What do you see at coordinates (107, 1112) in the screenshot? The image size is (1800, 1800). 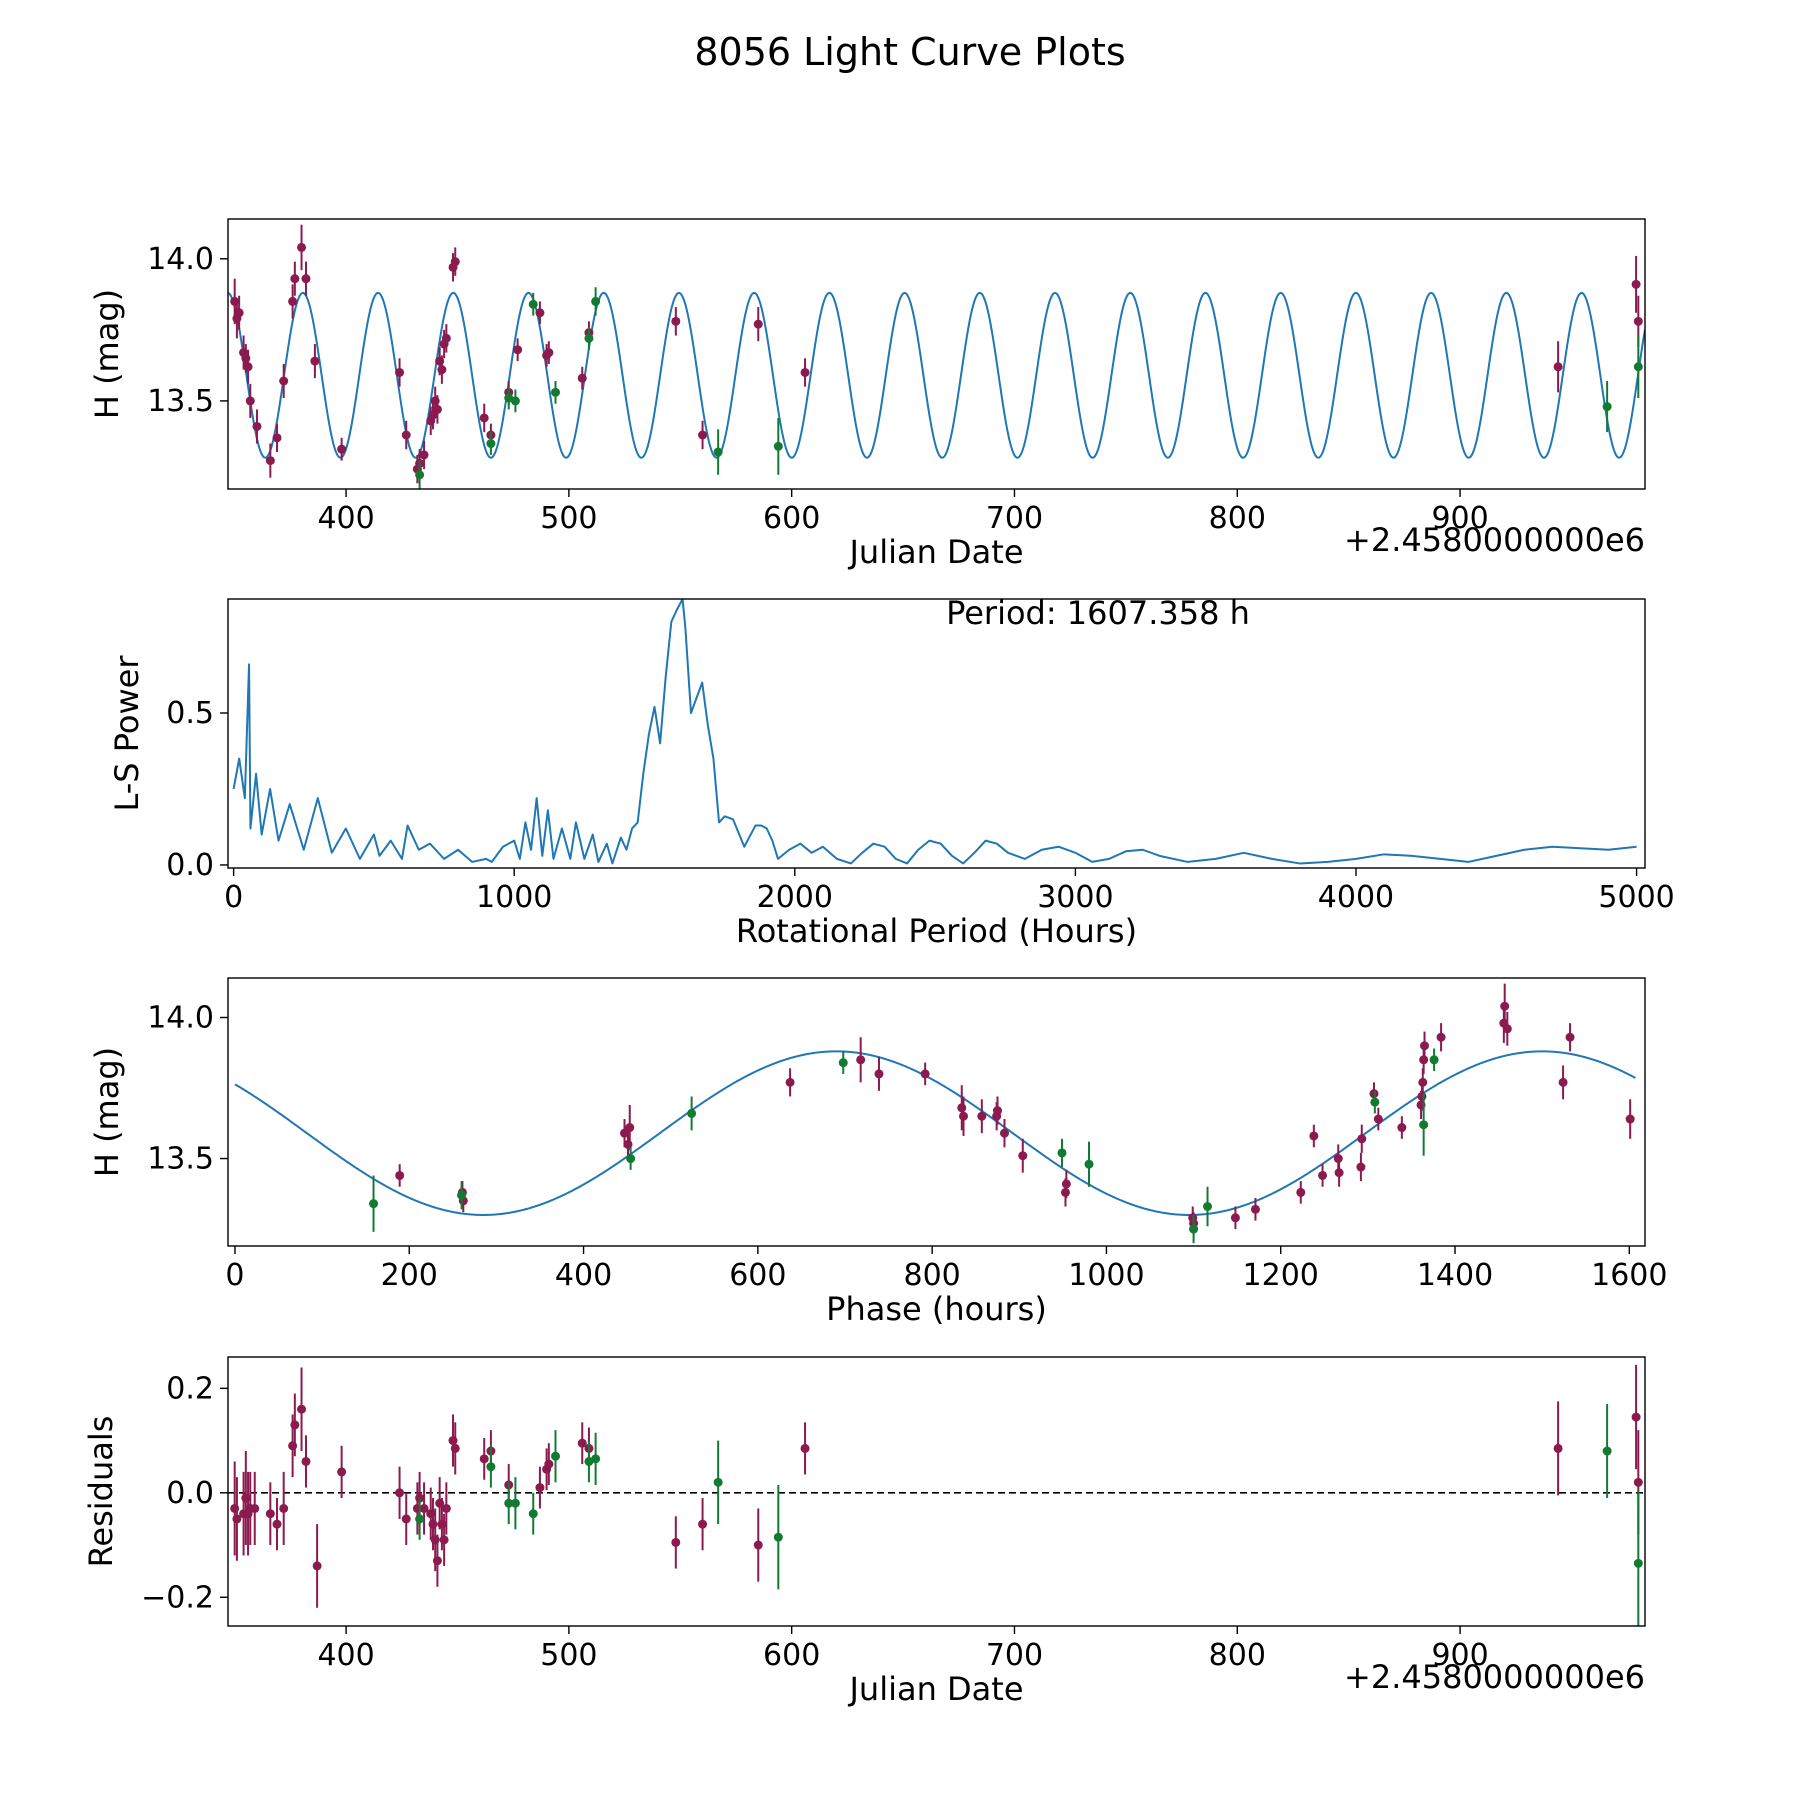 I see `y-axis-label: H (mag)` at bounding box center [107, 1112].